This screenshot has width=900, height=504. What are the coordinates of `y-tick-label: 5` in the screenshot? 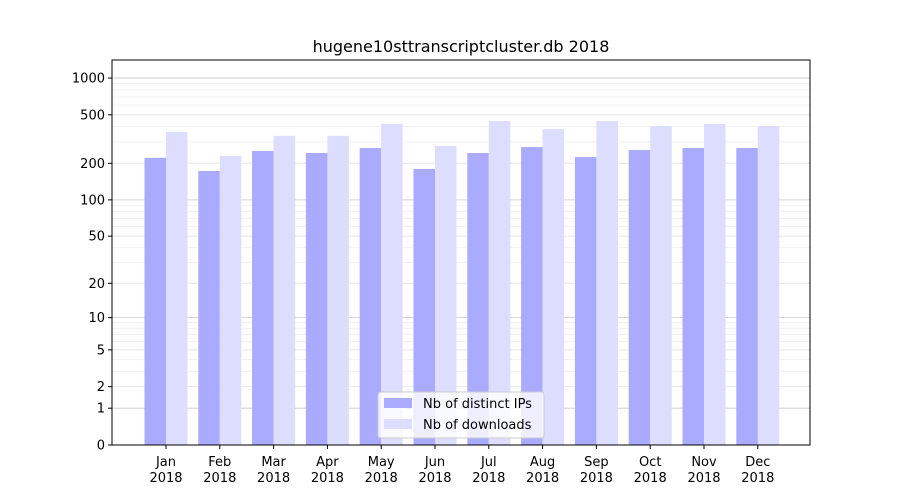 It's located at (101, 350).